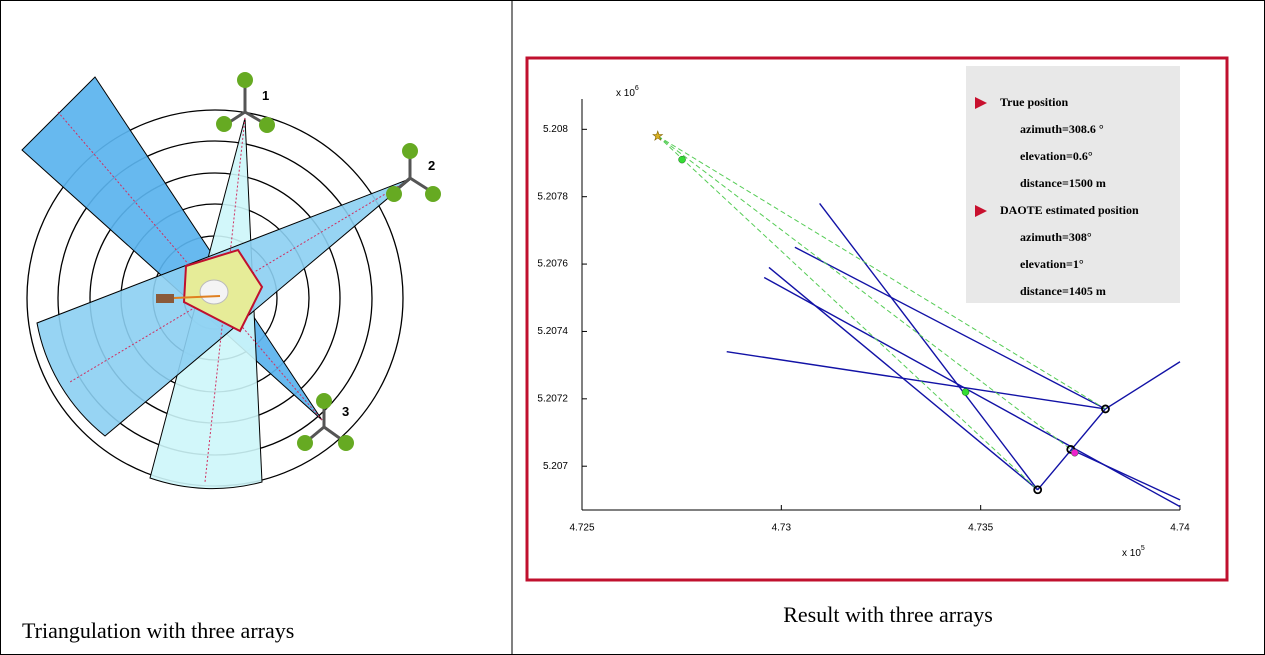  What do you see at coordinates (1056, 237) in the screenshot?
I see `legend-entry: azimuth=308°` at bounding box center [1056, 237].